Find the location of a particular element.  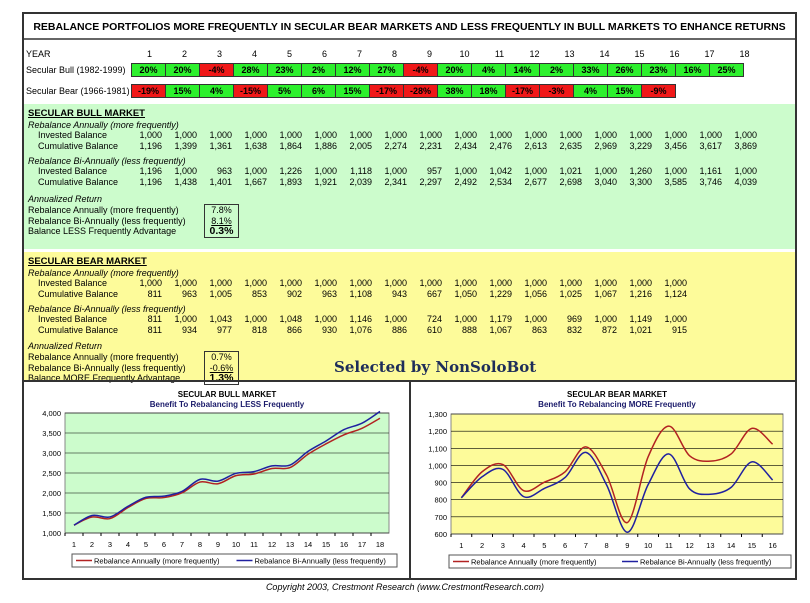

x-tick-label: 8 is located at coordinates (200, 544).